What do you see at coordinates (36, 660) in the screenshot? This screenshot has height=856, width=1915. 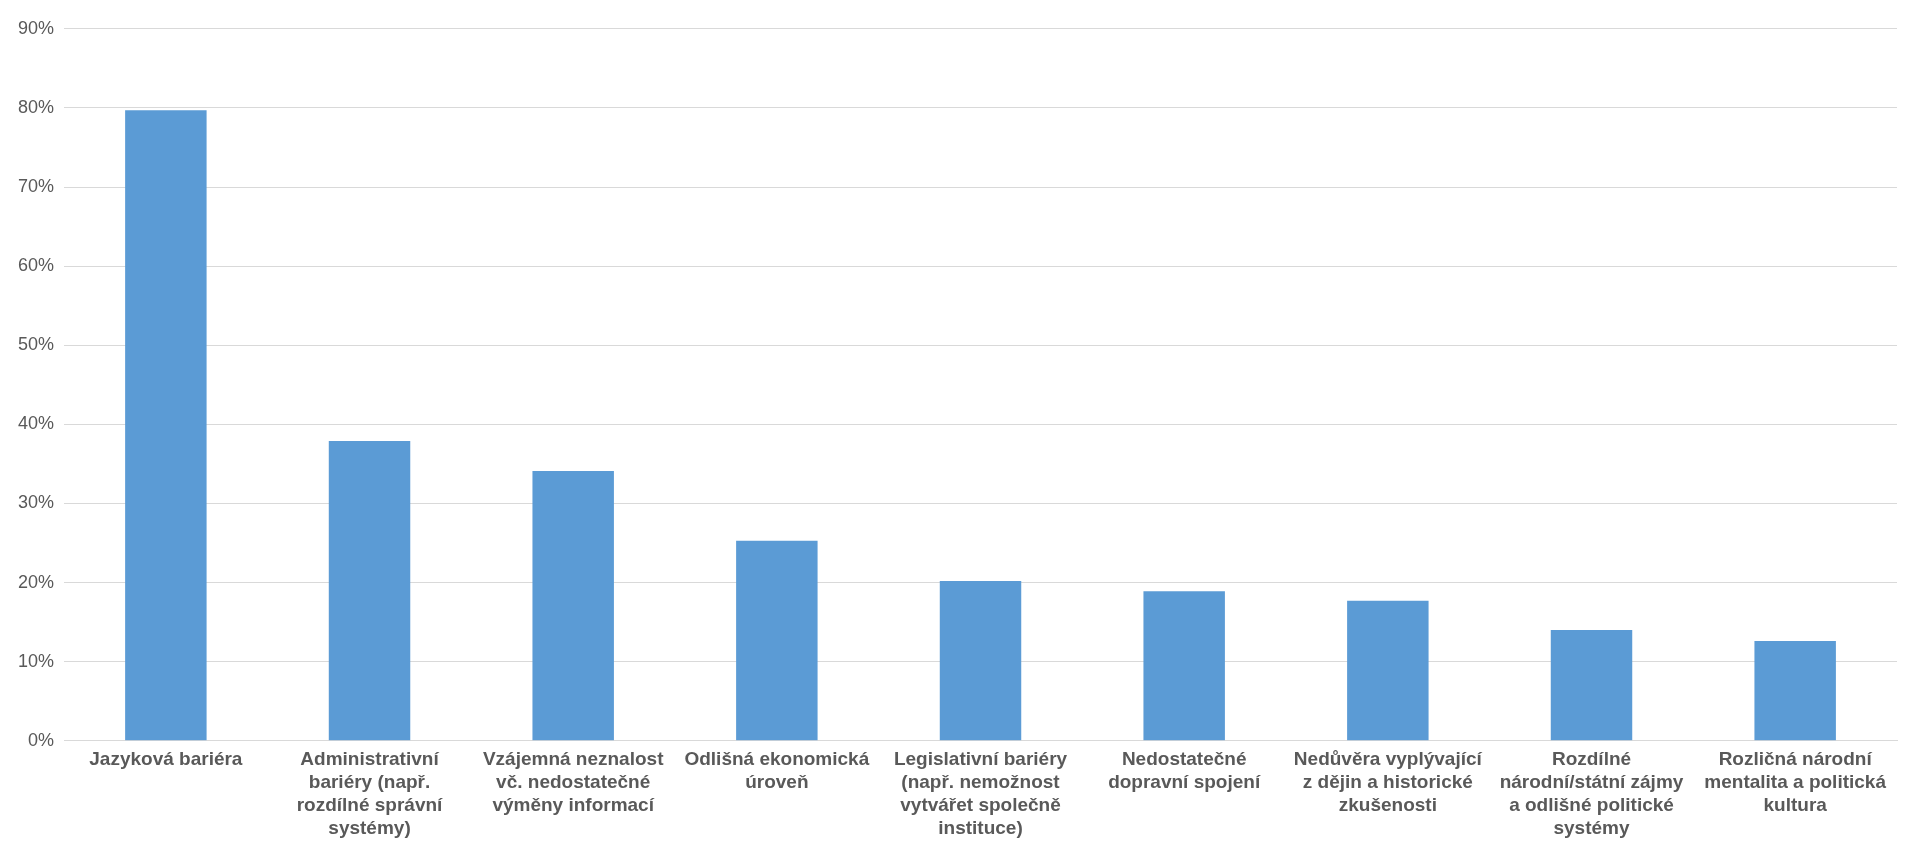 I see `y-tick-label: 10%` at bounding box center [36, 660].